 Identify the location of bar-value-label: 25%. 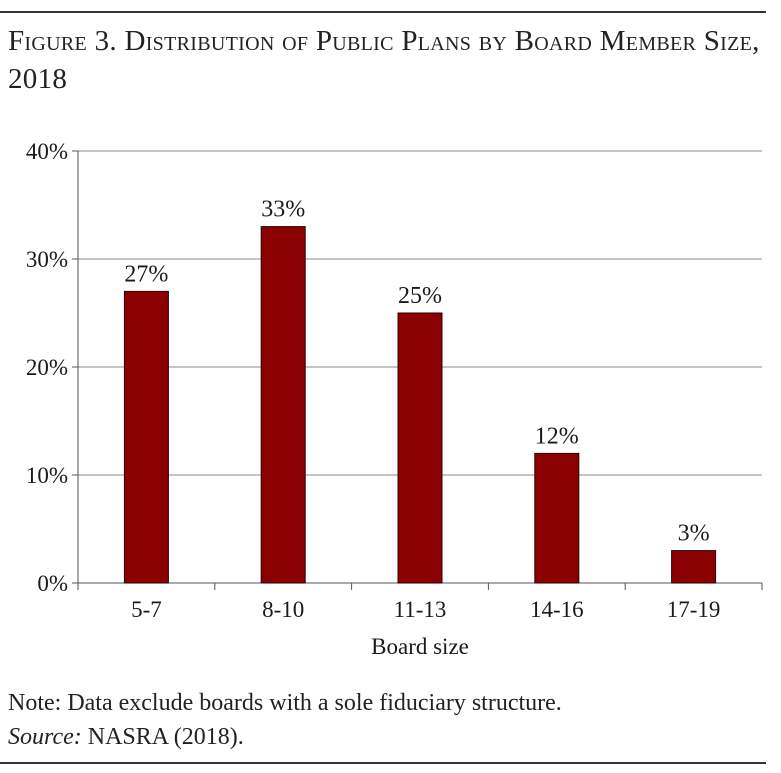
(420, 296).